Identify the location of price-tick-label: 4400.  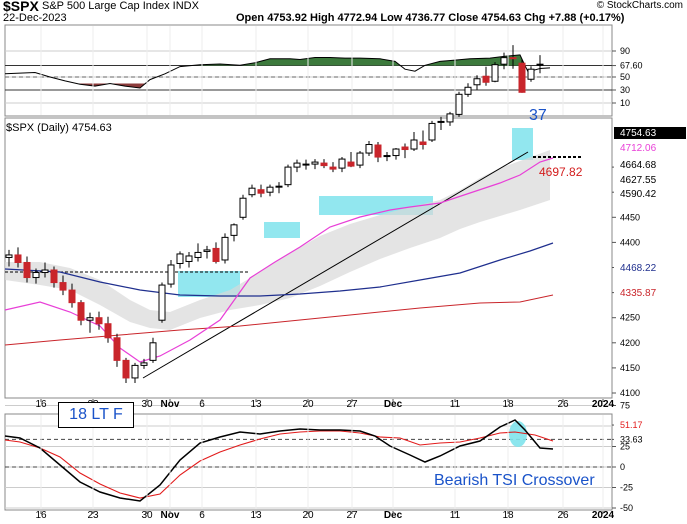
(630, 242).